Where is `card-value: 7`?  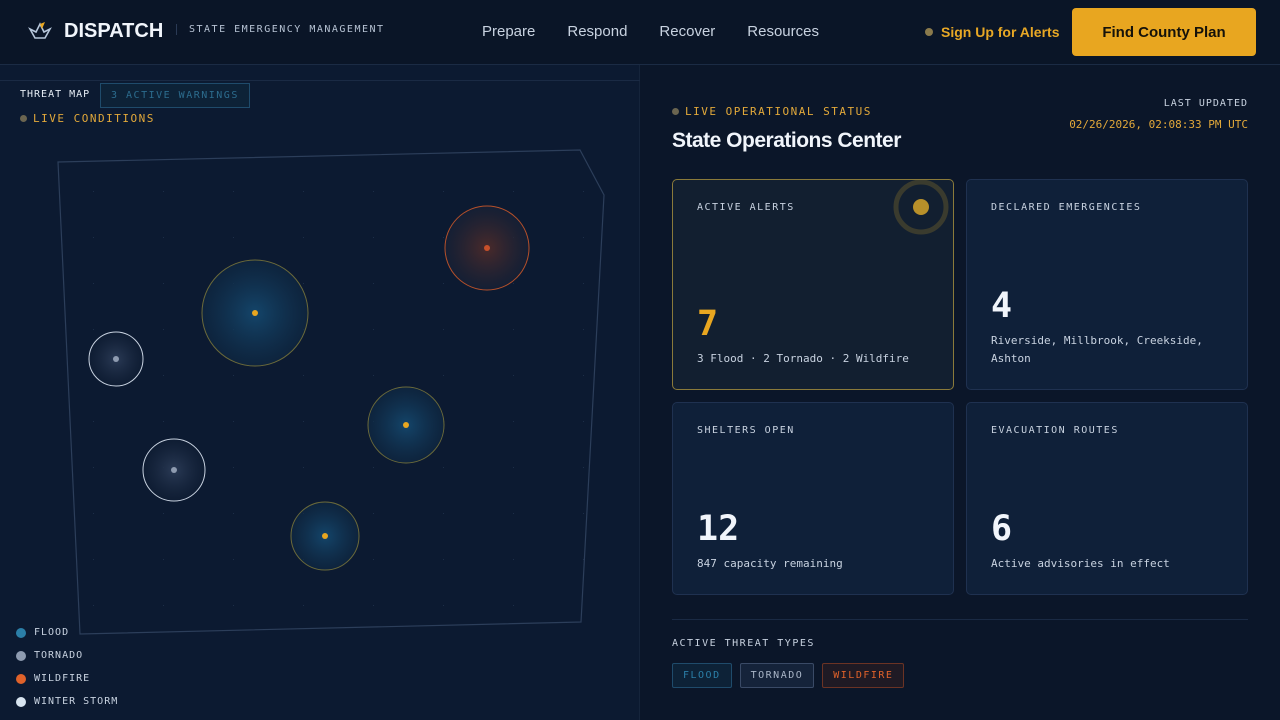
card-value: 7 is located at coordinates (708, 324).